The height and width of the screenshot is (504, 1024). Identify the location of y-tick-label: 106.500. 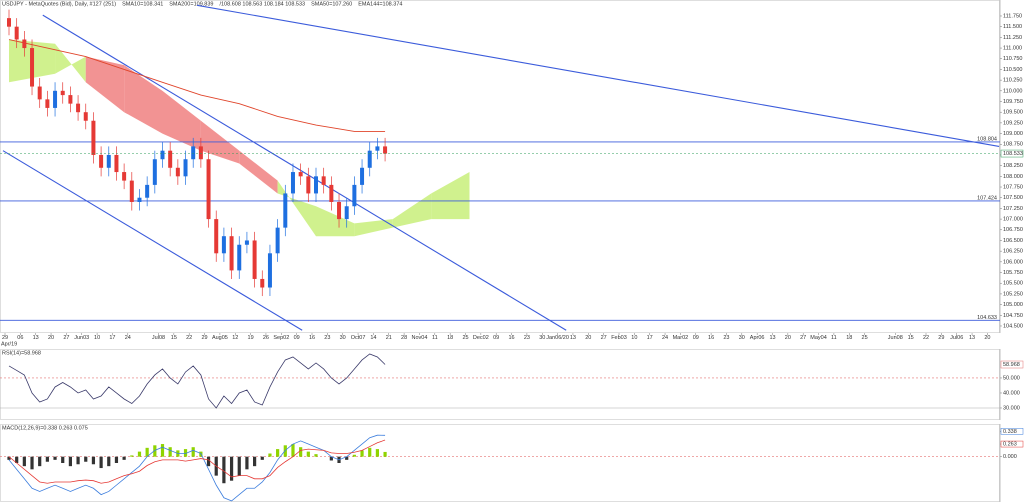
(1013, 241).